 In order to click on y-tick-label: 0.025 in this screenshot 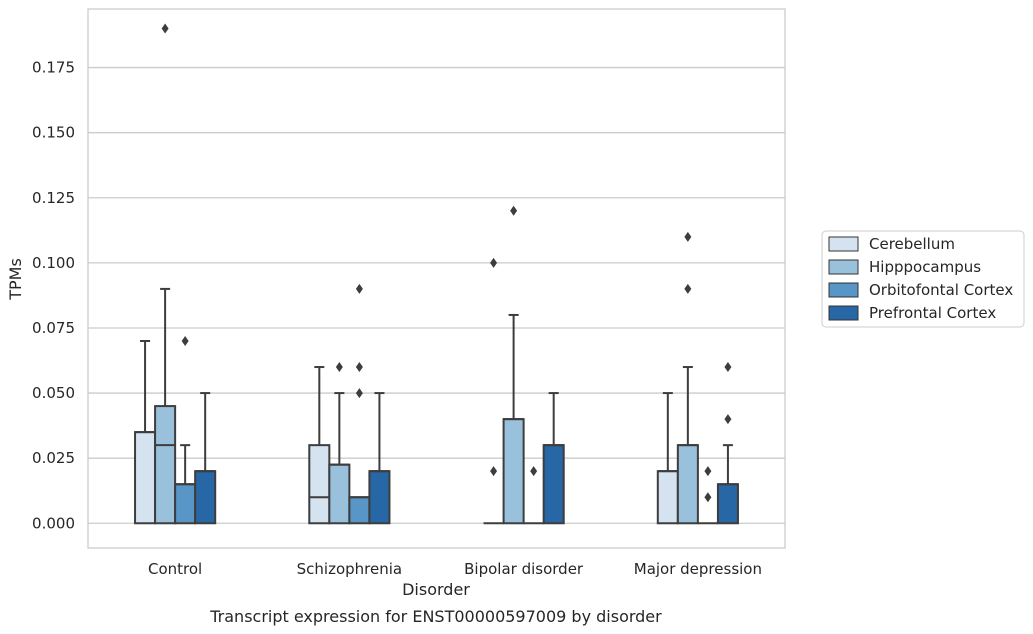, I will do `click(53, 458)`.